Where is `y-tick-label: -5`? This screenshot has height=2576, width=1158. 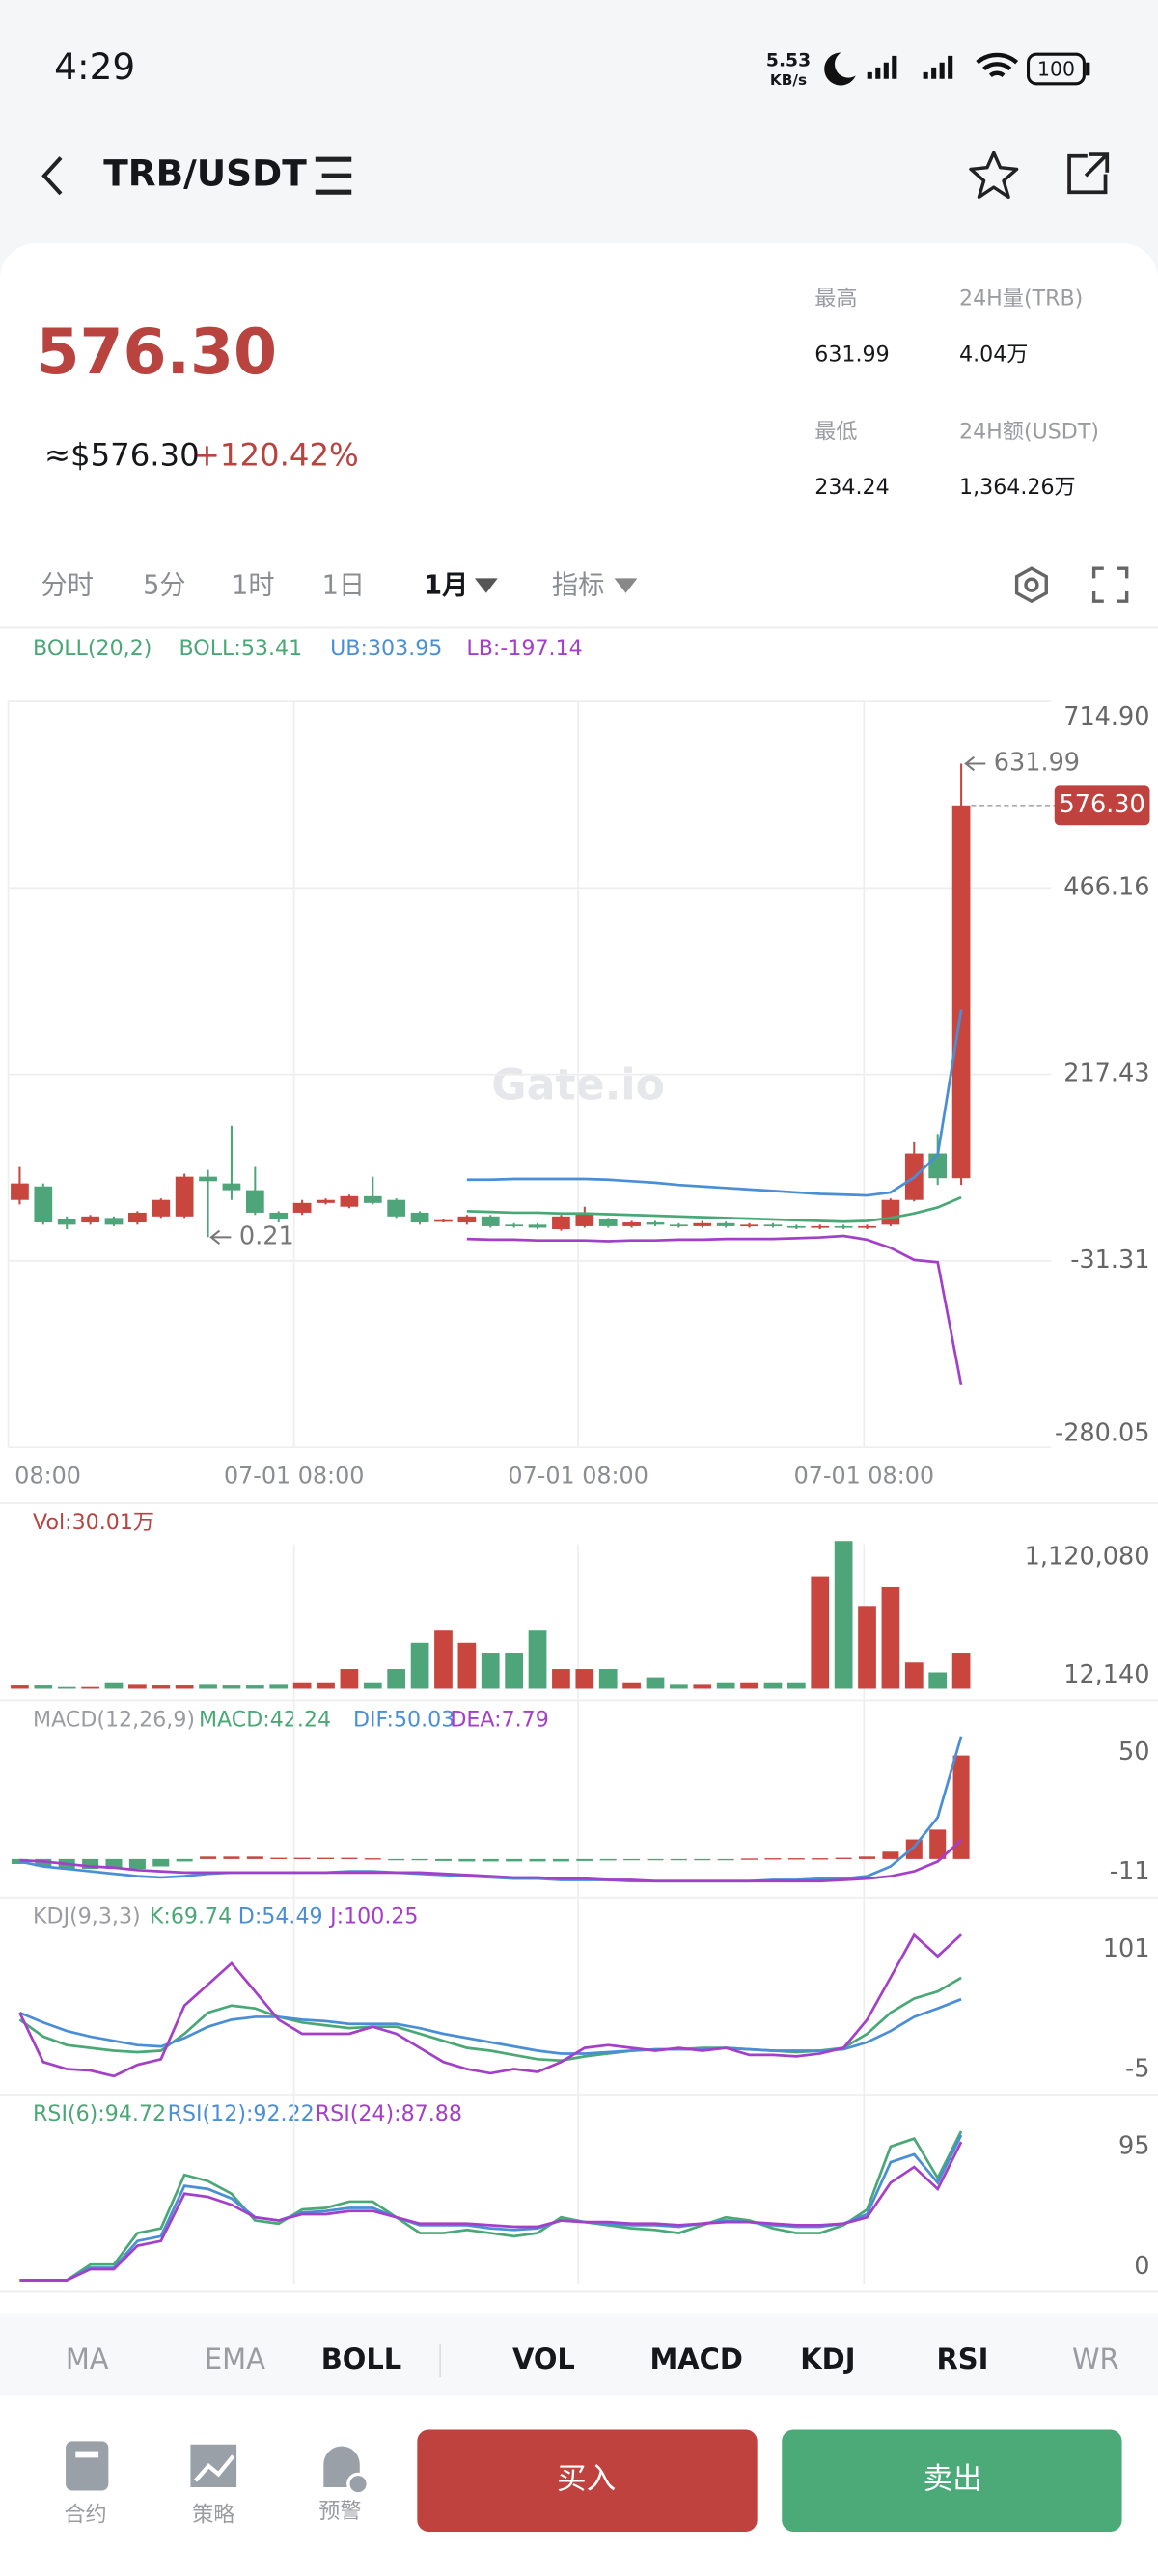 y-tick-label: -5 is located at coordinates (1137, 2070).